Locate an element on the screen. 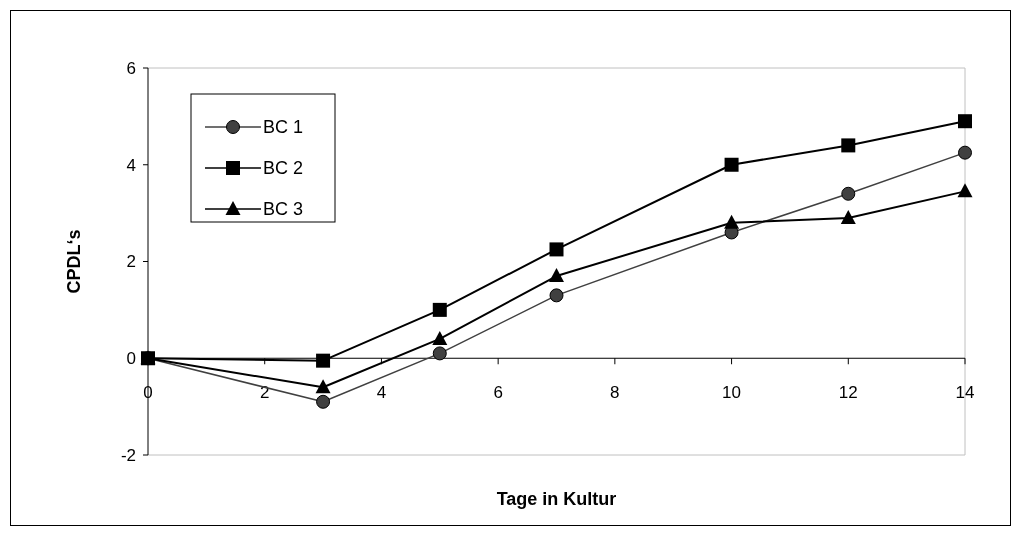  y-tick-label: -2 is located at coordinates (128, 455).